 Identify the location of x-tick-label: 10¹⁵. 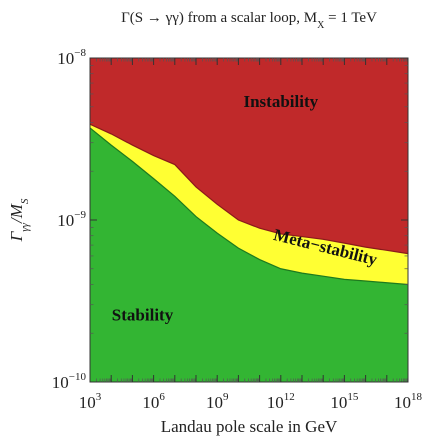
(344, 401).